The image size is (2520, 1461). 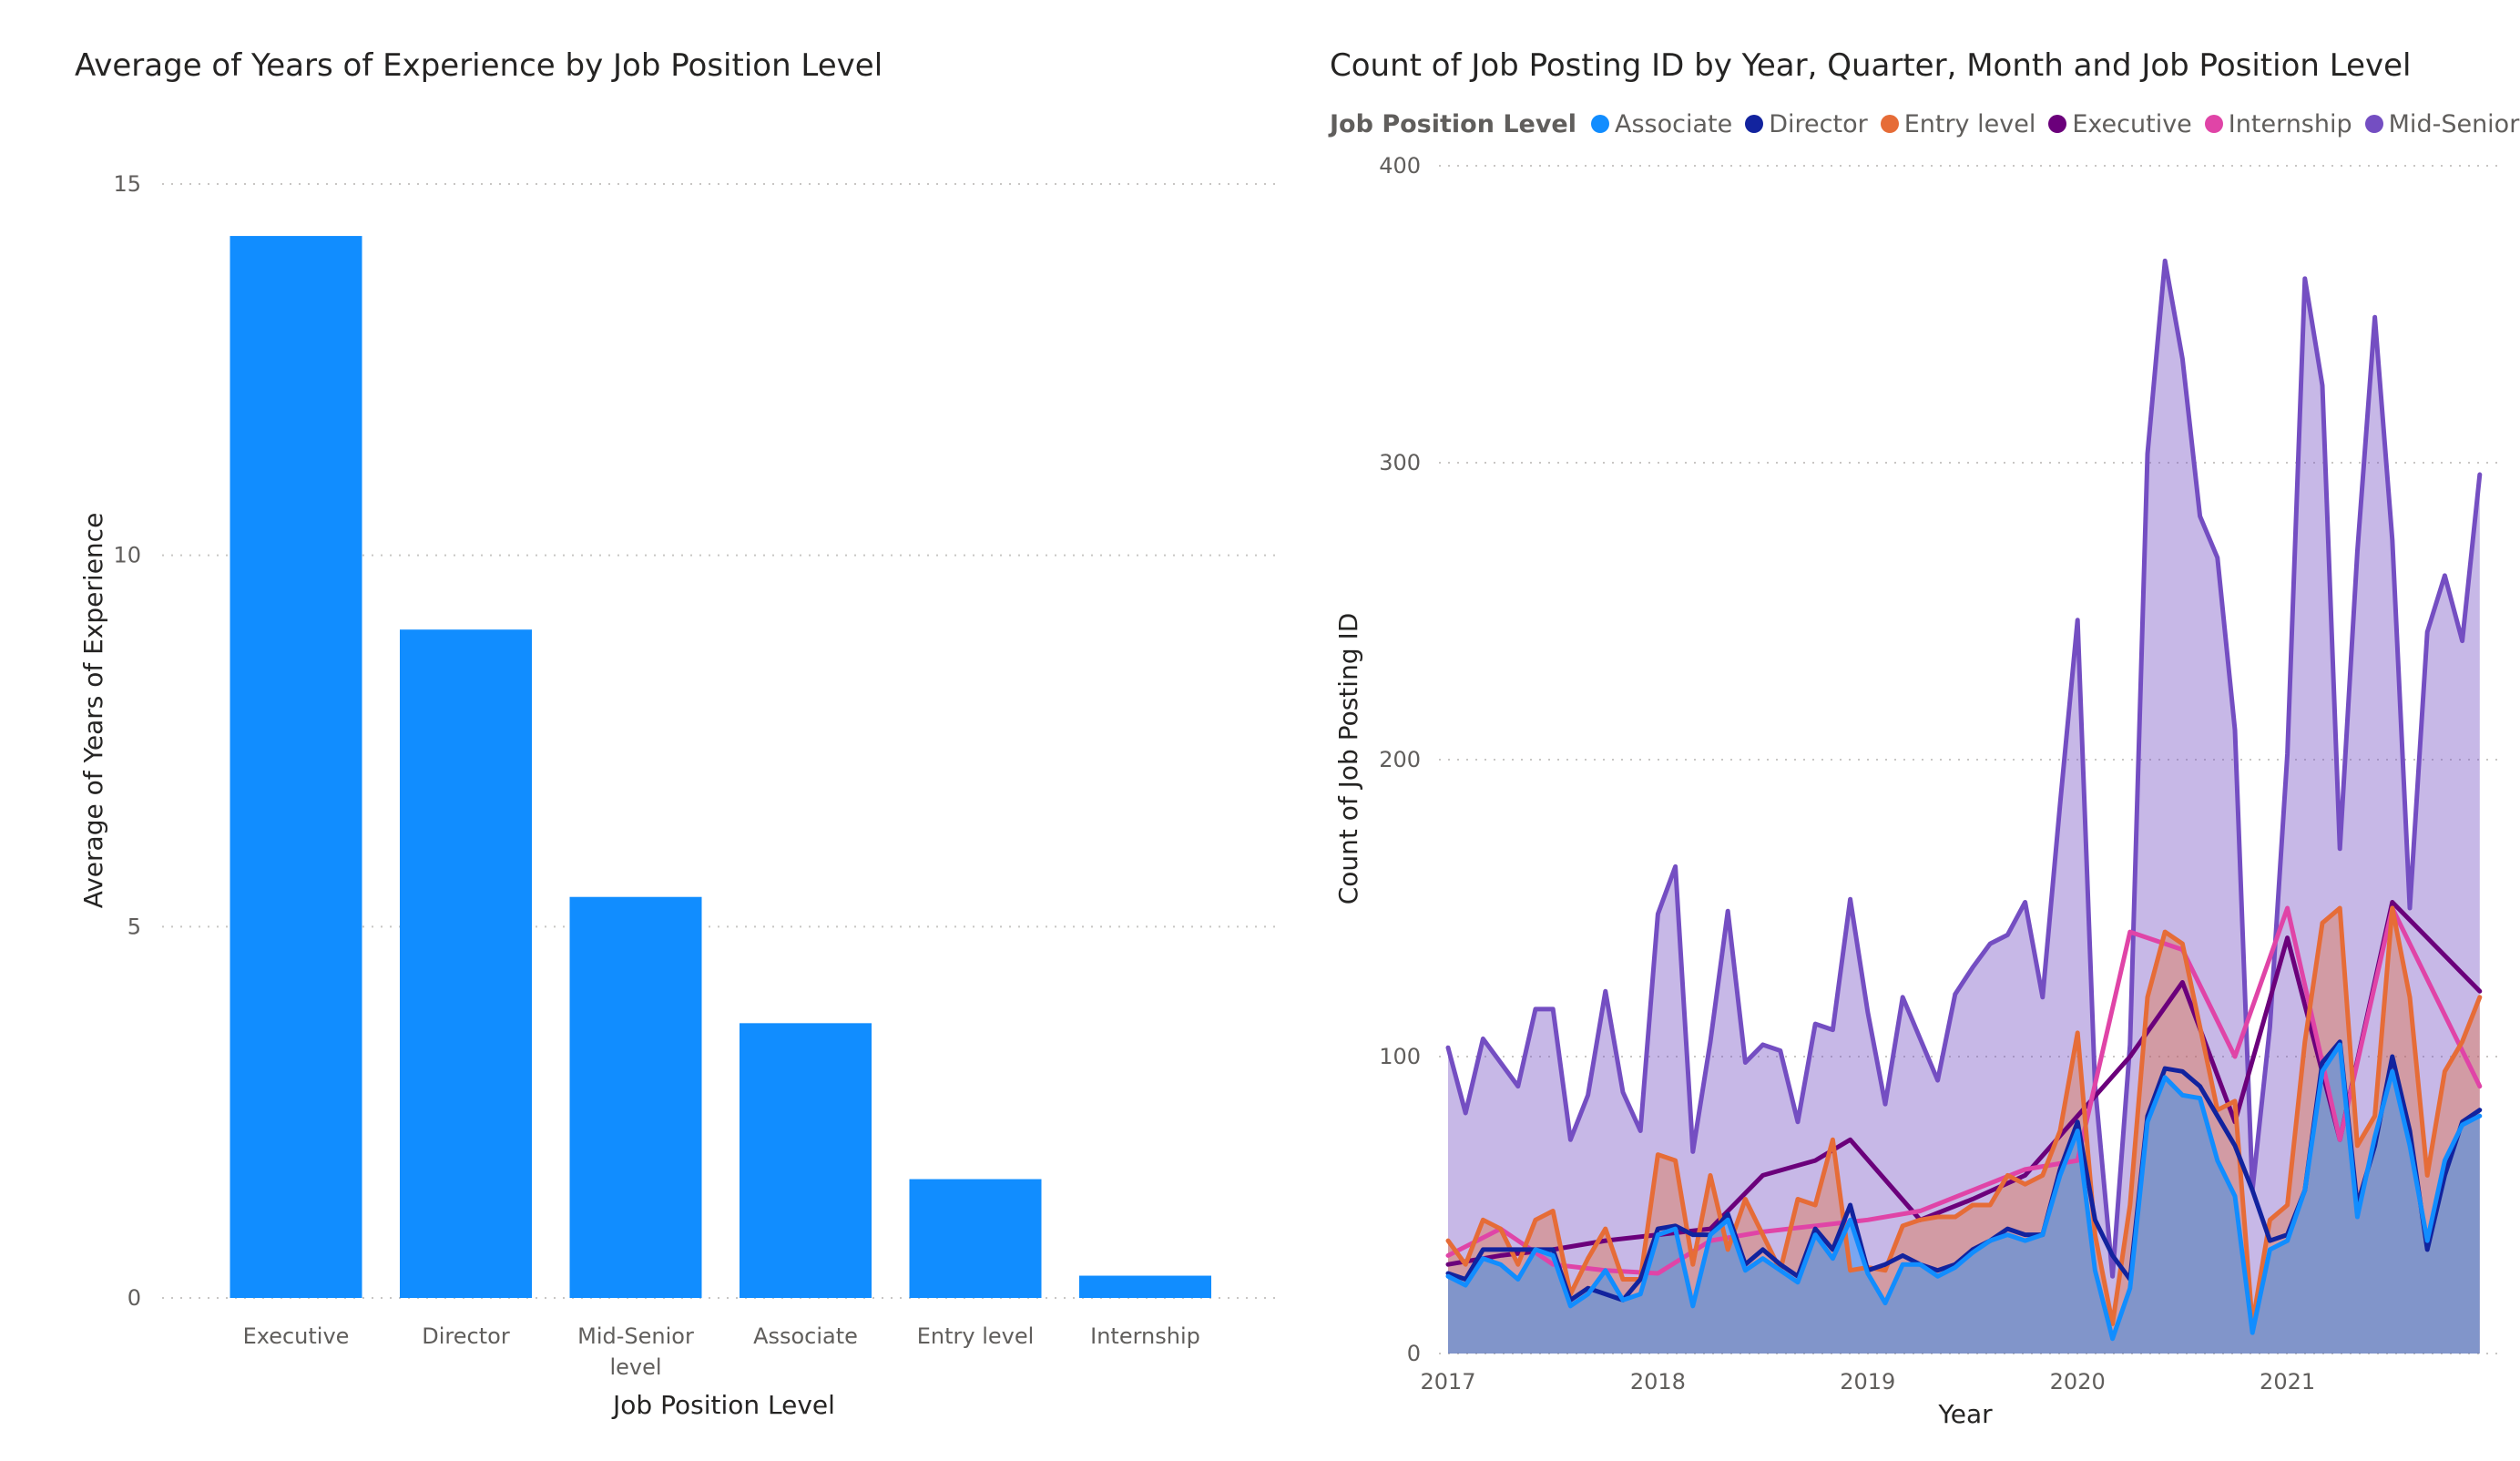 I want to click on x-tick-label: Internship, so click(x=1145, y=1336).